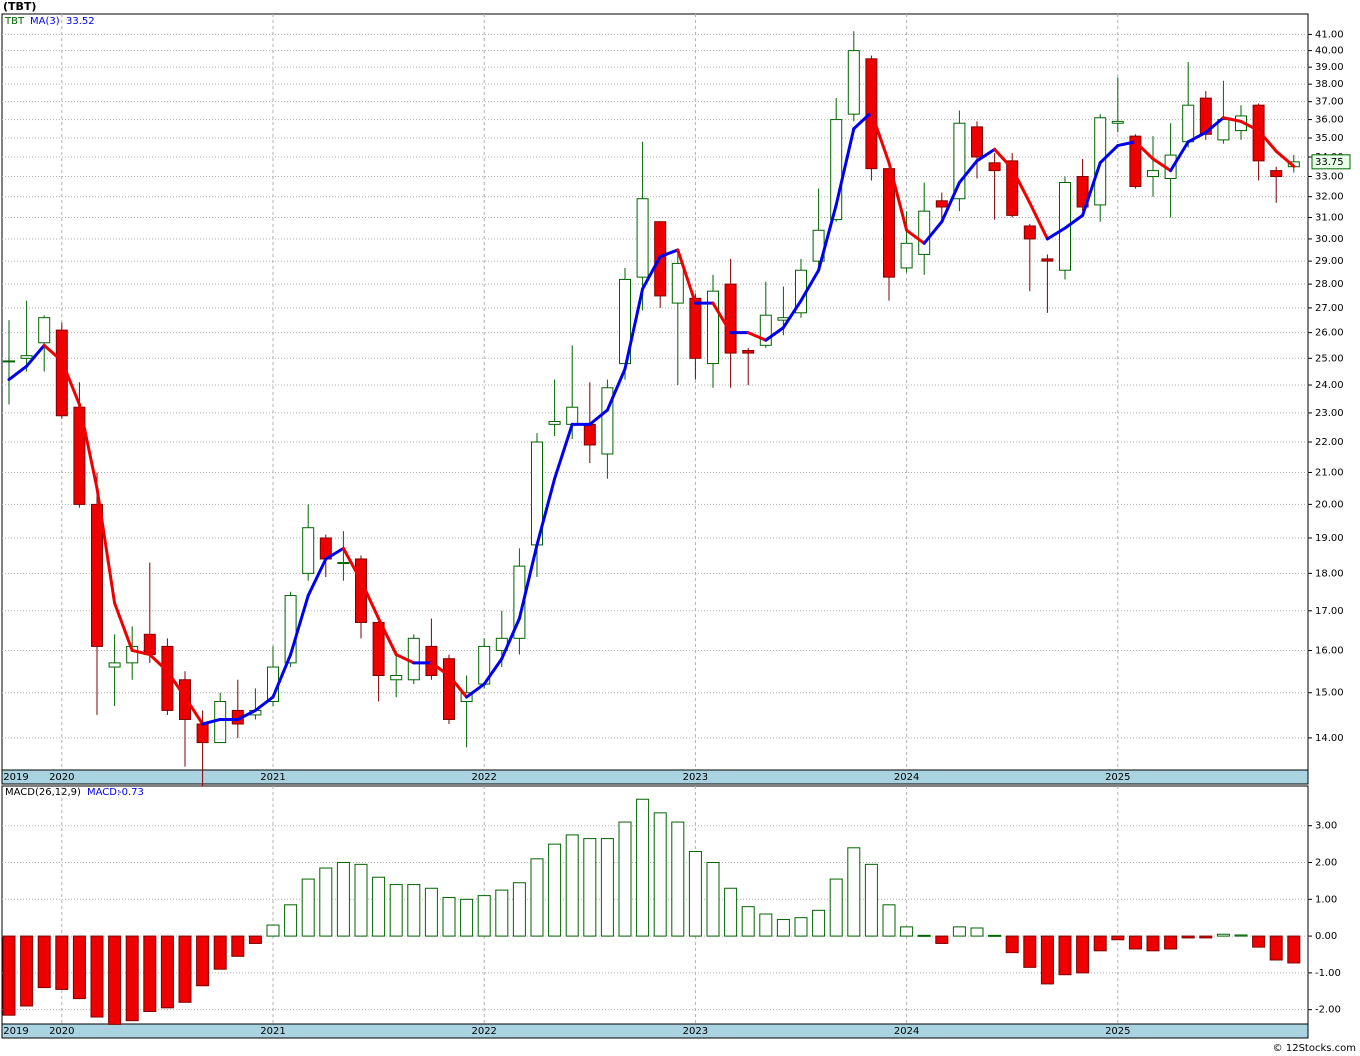 The height and width of the screenshot is (1056, 1360). What do you see at coordinates (1329, 239) in the screenshot?
I see `y-tick-label: 30.00` at bounding box center [1329, 239].